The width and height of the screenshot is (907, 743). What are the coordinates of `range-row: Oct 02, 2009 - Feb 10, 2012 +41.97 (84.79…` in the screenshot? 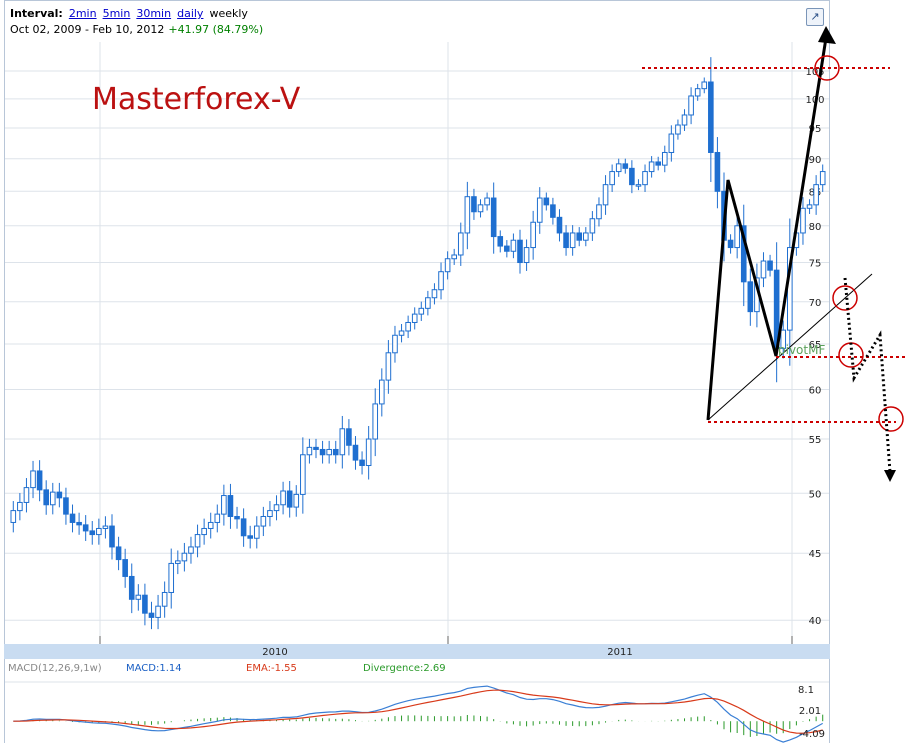 It's located at (136, 30).